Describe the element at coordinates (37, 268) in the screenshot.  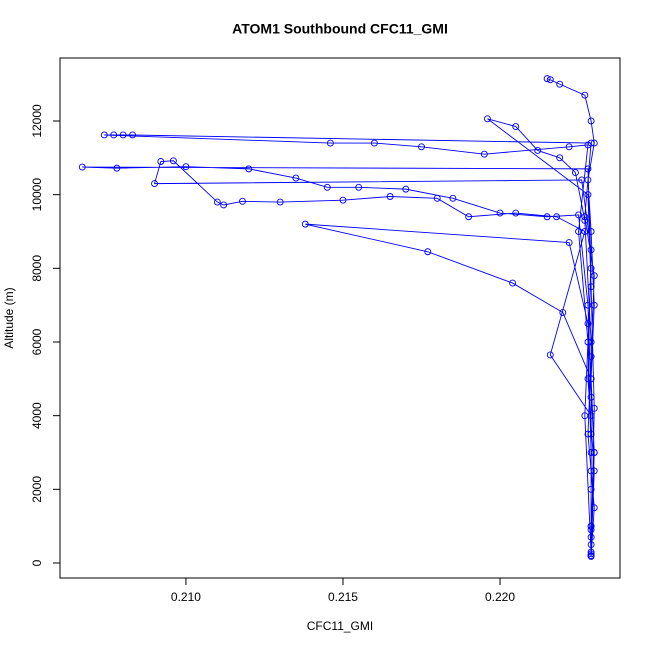
I see `y-tick-label: 8000` at that location.